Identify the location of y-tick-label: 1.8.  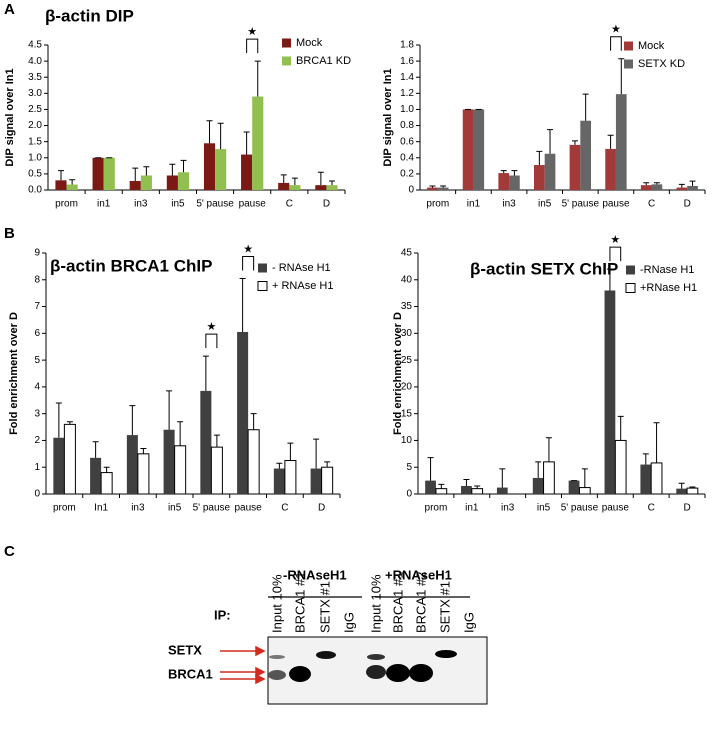
(407, 45).